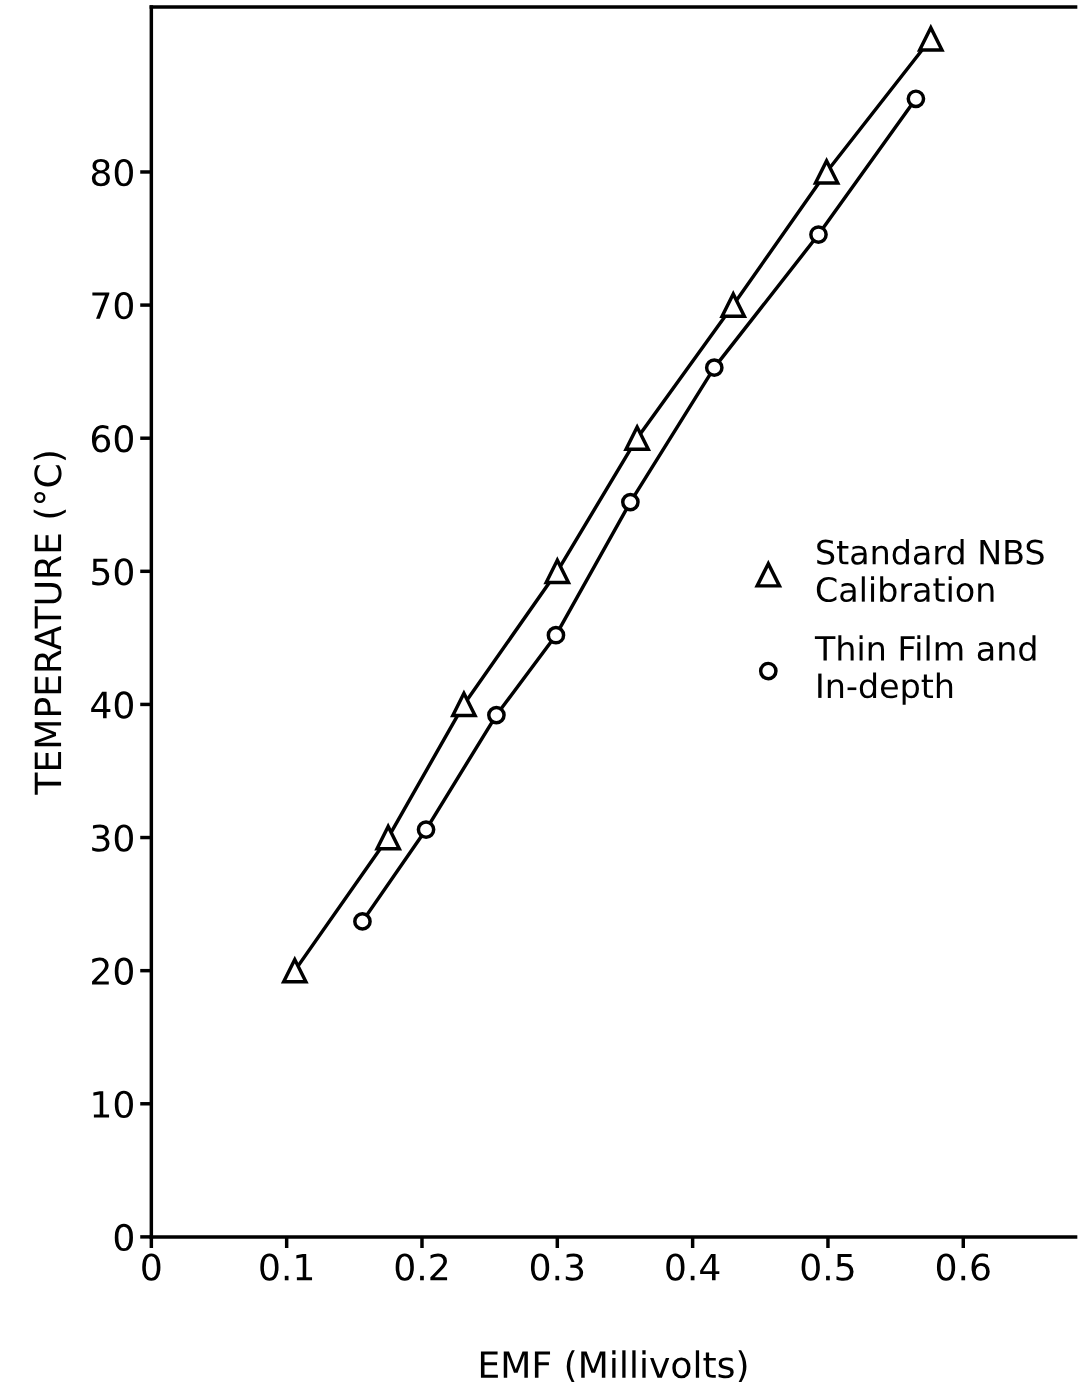  What do you see at coordinates (123, 1237) in the screenshot?
I see `y-tick-label: 0` at bounding box center [123, 1237].